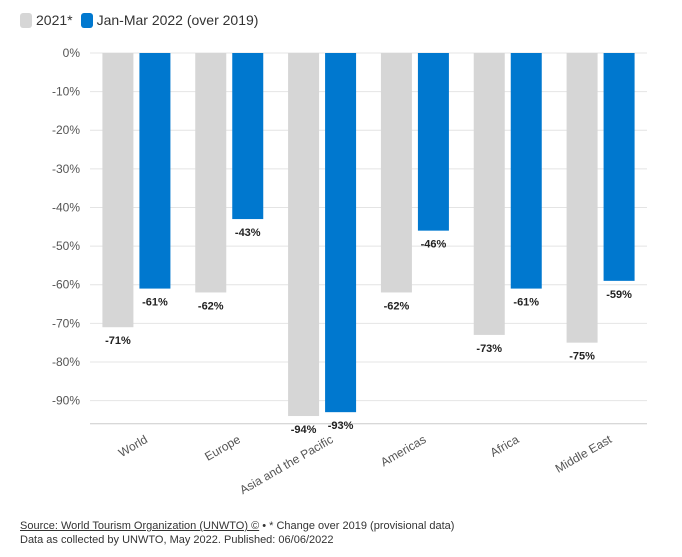 This screenshot has width=682, height=557. I want to click on category-label: Asia and the Pacific, so click(286, 464).